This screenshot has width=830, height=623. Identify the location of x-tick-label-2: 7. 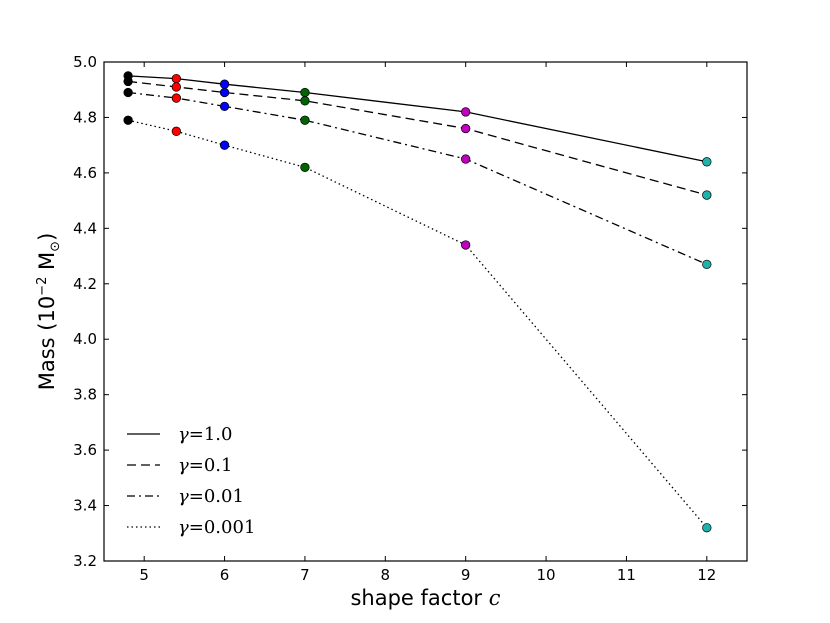
(305, 575).